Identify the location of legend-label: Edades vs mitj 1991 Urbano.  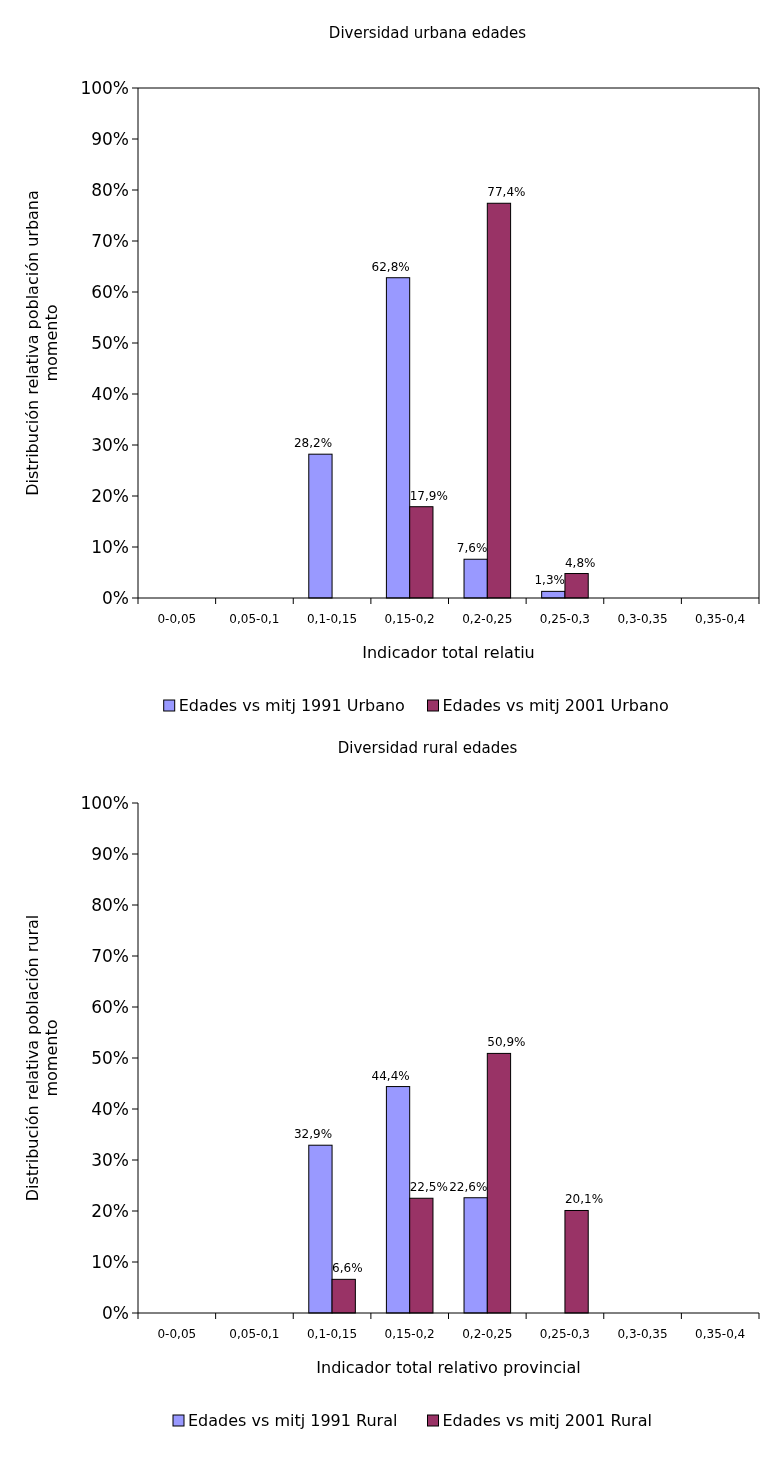
(291, 705).